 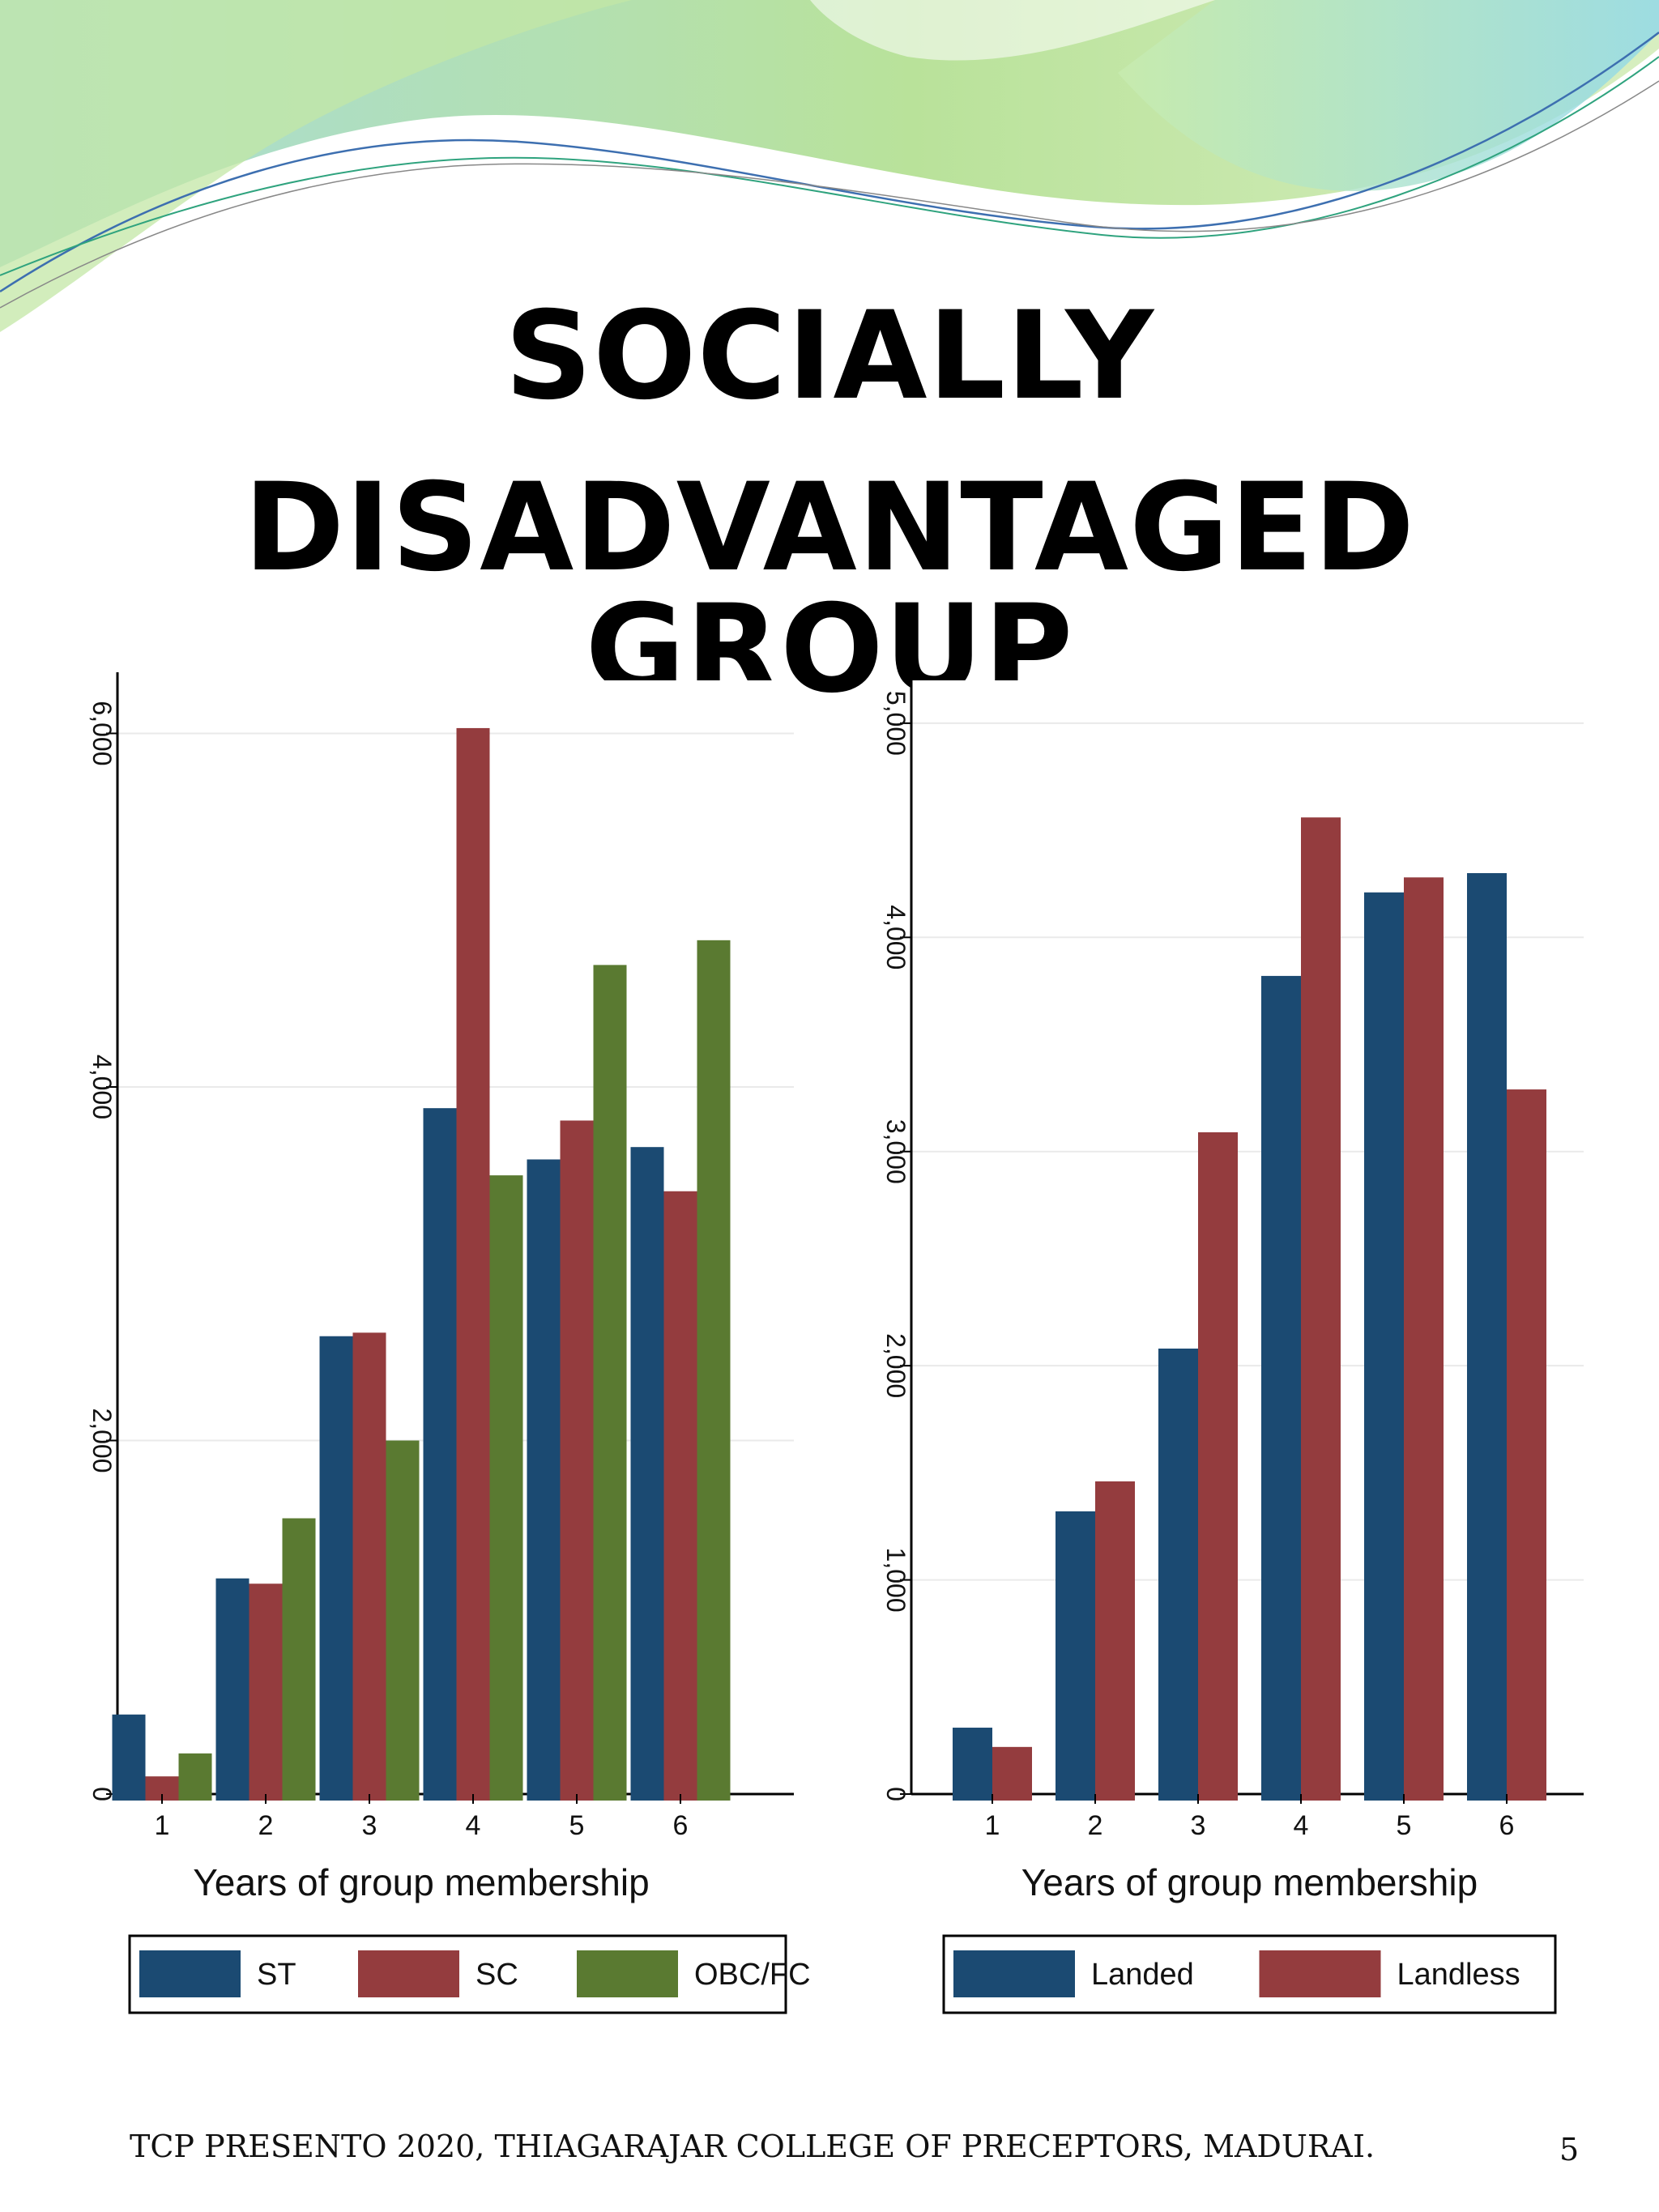 What do you see at coordinates (1142, 1975) in the screenshot?
I see `legend-label-landed: Landed` at bounding box center [1142, 1975].